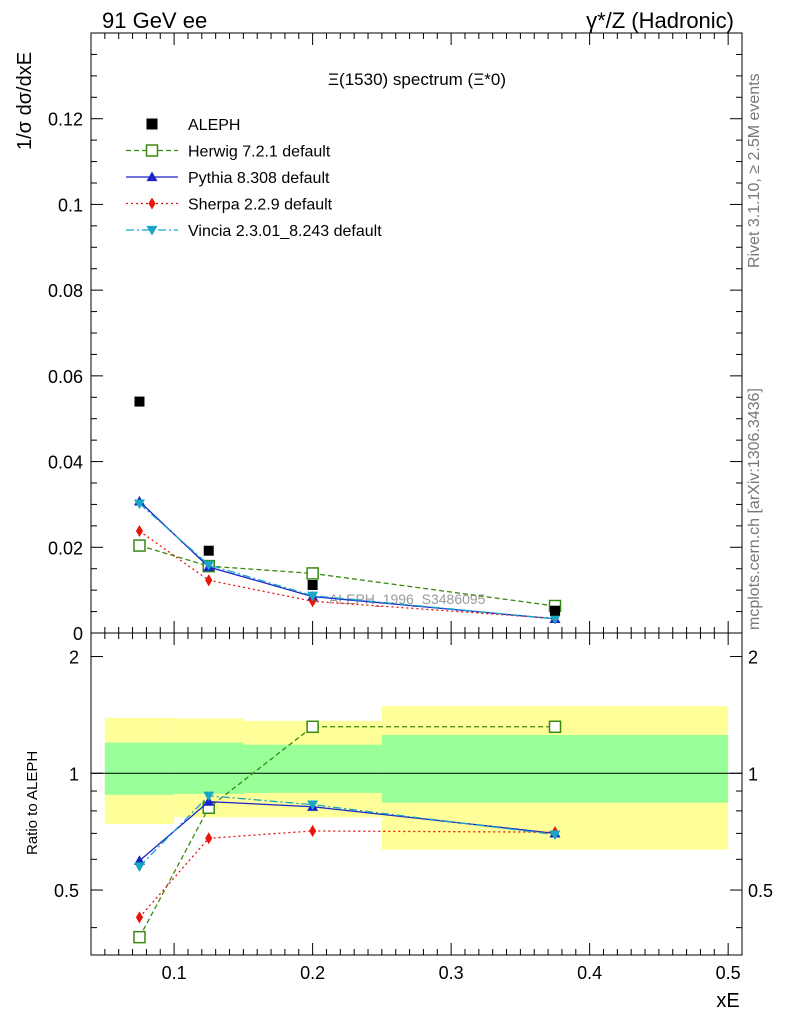  I want to click on y-tick-label: 0.08, so click(65, 291).